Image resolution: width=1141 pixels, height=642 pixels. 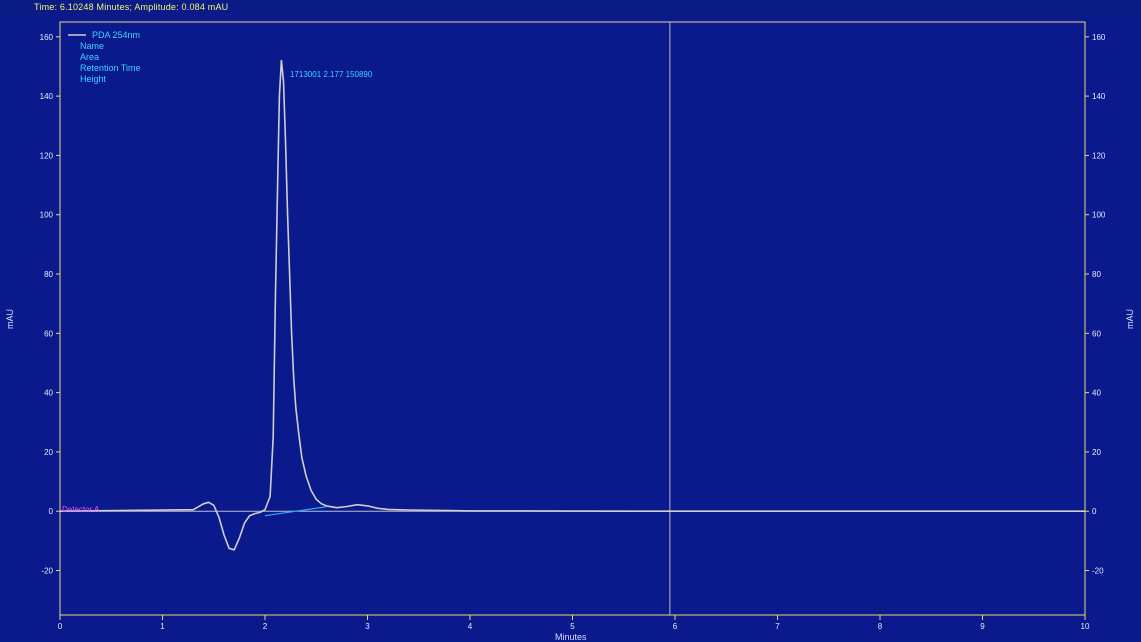 What do you see at coordinates (93, 79) in the screenshot?
I see `legend-field: Height` at bounding box center [93, 79].